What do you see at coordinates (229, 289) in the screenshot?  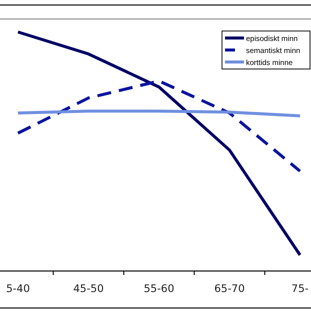 I see `x-tick-label: 65-70` at bounding box center [229, 289].